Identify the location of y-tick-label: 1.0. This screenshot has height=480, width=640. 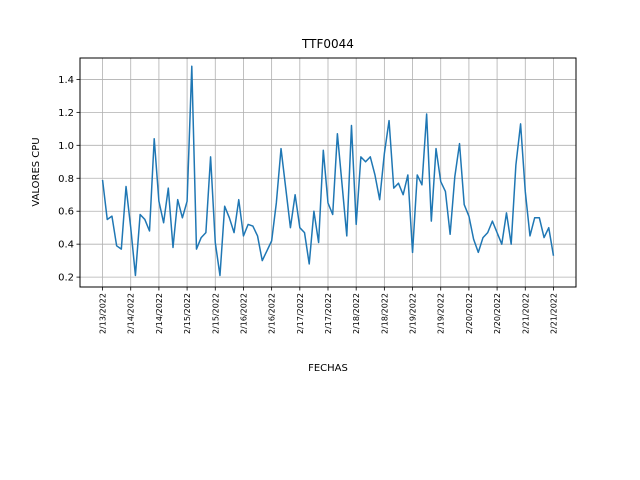
(66, 146).